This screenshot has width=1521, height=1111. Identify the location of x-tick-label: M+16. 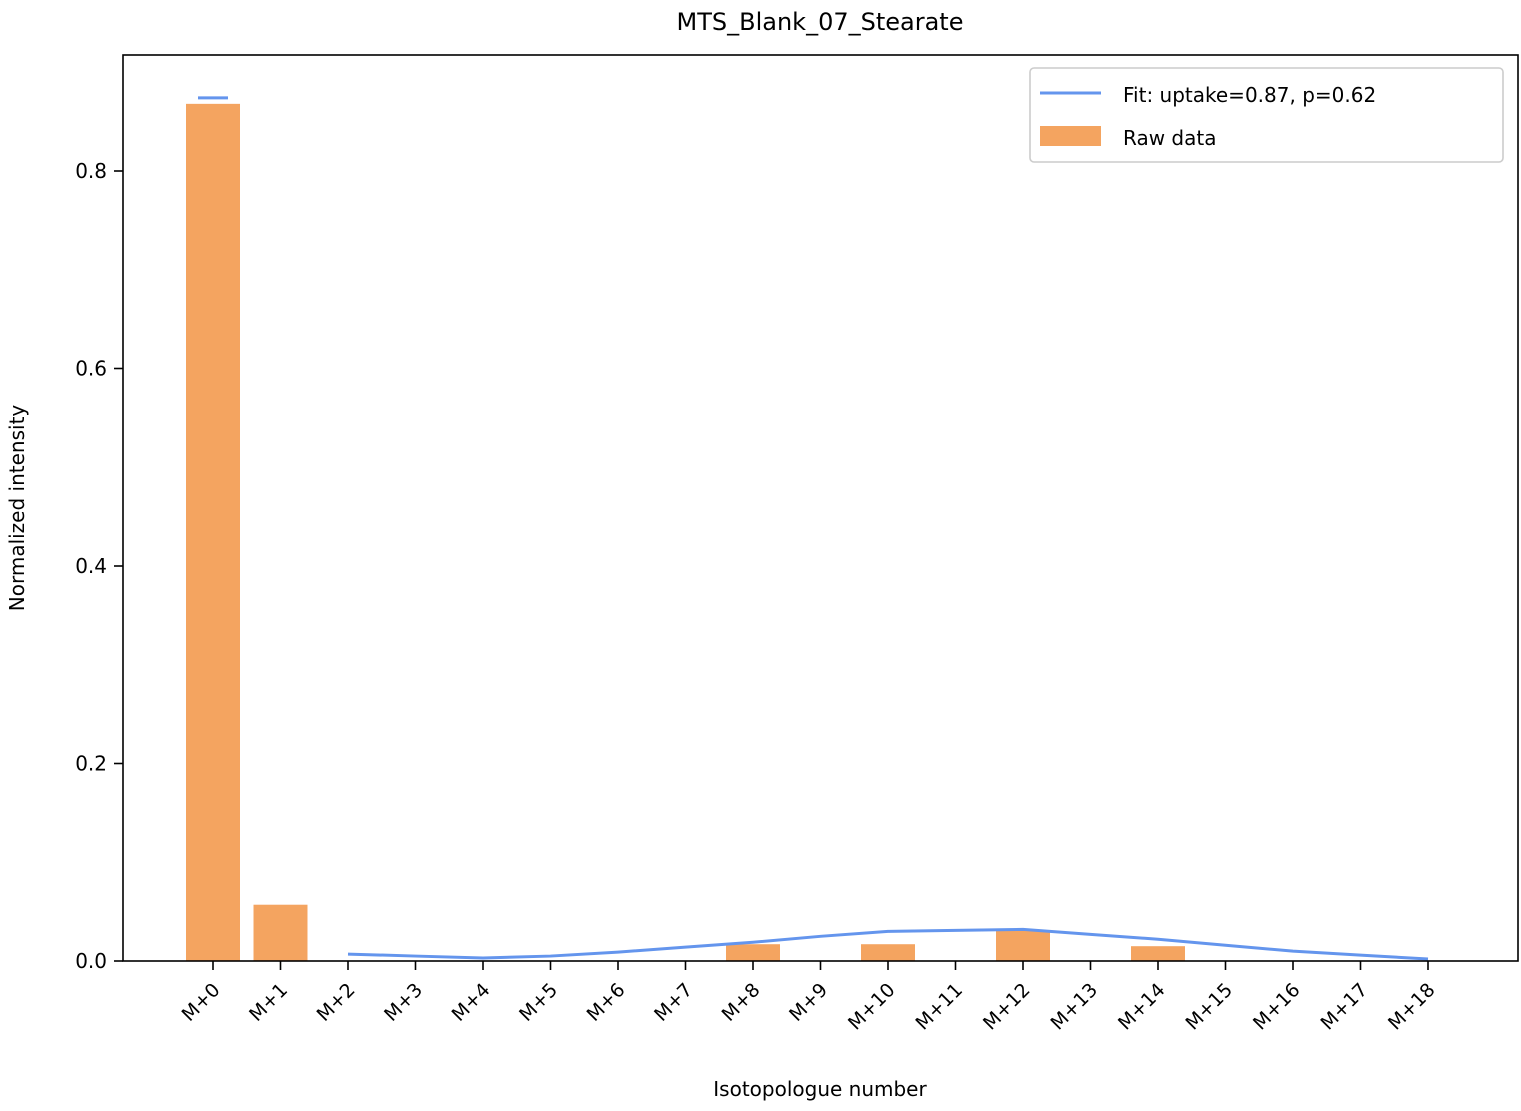
(1277, 1007).